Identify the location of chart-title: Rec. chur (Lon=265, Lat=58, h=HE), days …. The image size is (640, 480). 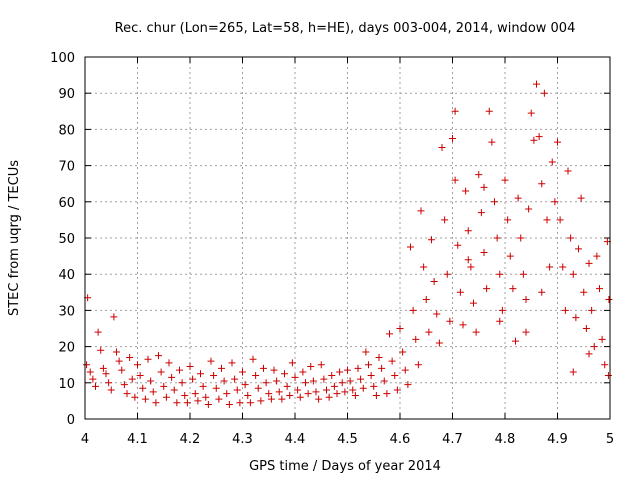
(345, 28).